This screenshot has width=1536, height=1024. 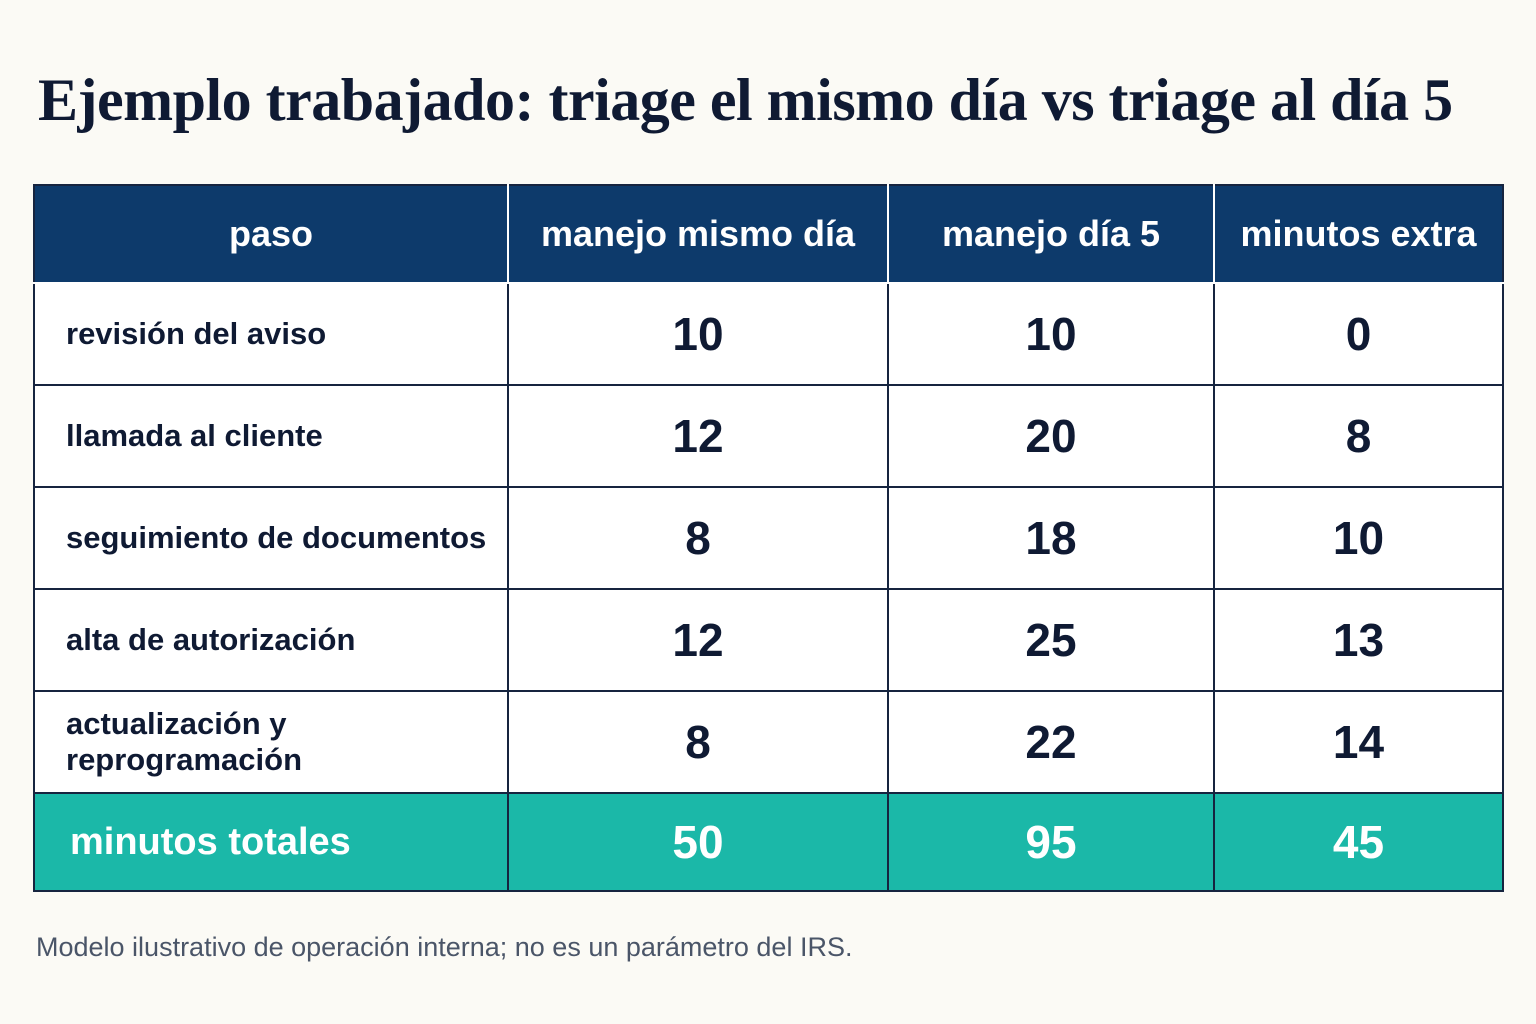 What do you see at coordinates (271, 334) in the screenshot?
I see `step-label: revisión del aviso` at bounding box center [271, 334].